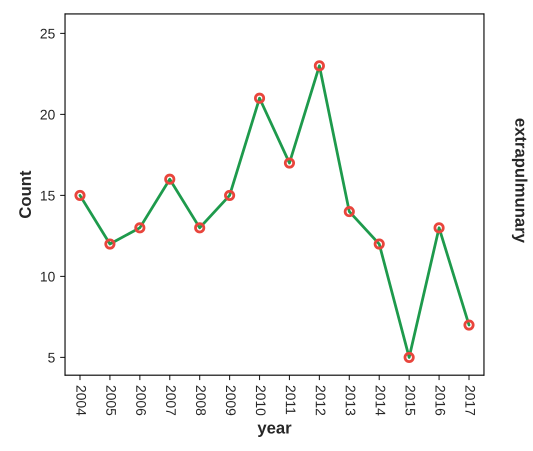 The image size is (533, 451). I want to click on x-tick-label: 2014, so click(381, 401).